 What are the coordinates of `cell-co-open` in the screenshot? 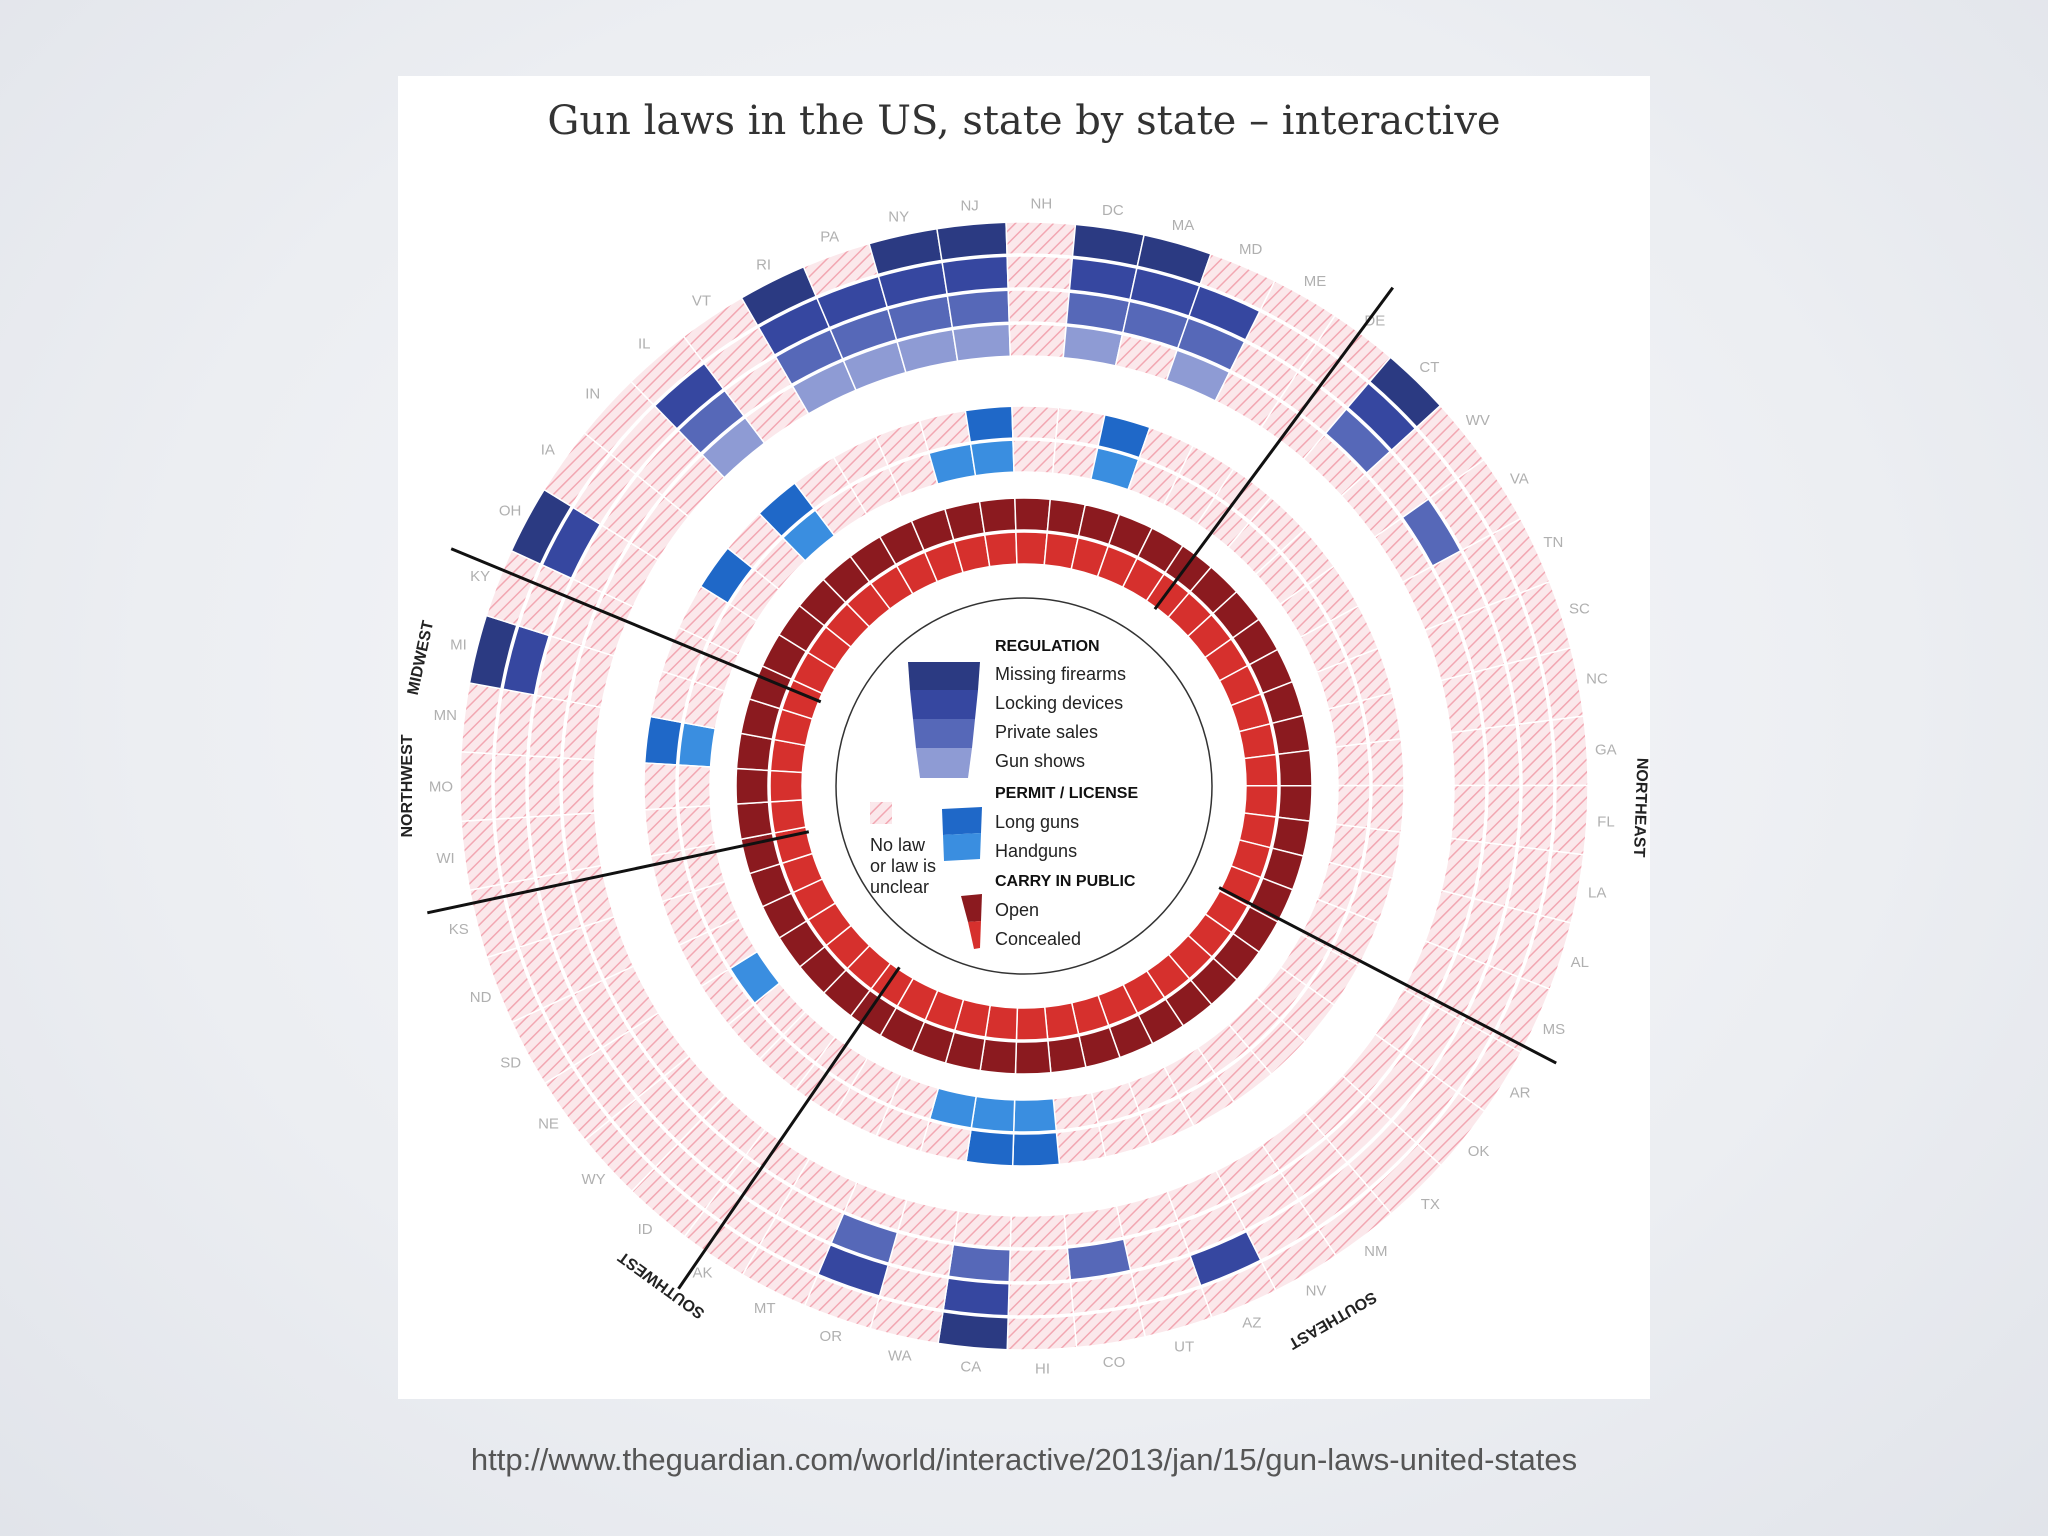 It's located at (1067, 1054).